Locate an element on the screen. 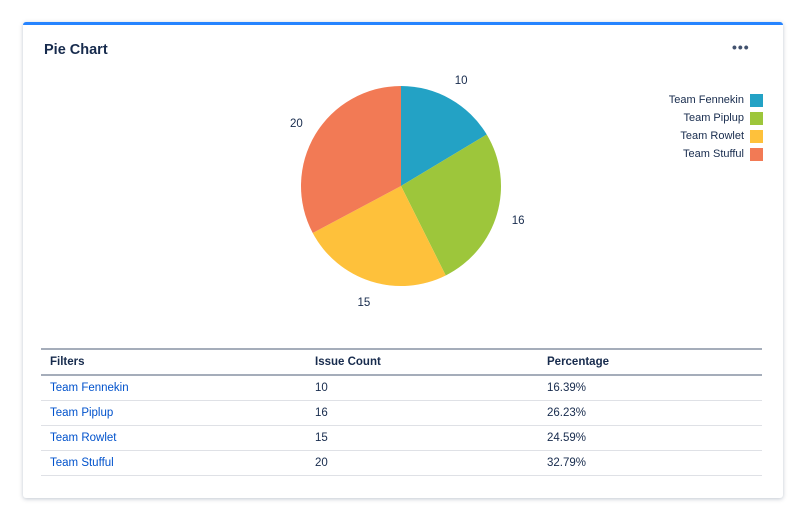  pie-chart: 10 16 15 20 is located at coordinates (407, 192).